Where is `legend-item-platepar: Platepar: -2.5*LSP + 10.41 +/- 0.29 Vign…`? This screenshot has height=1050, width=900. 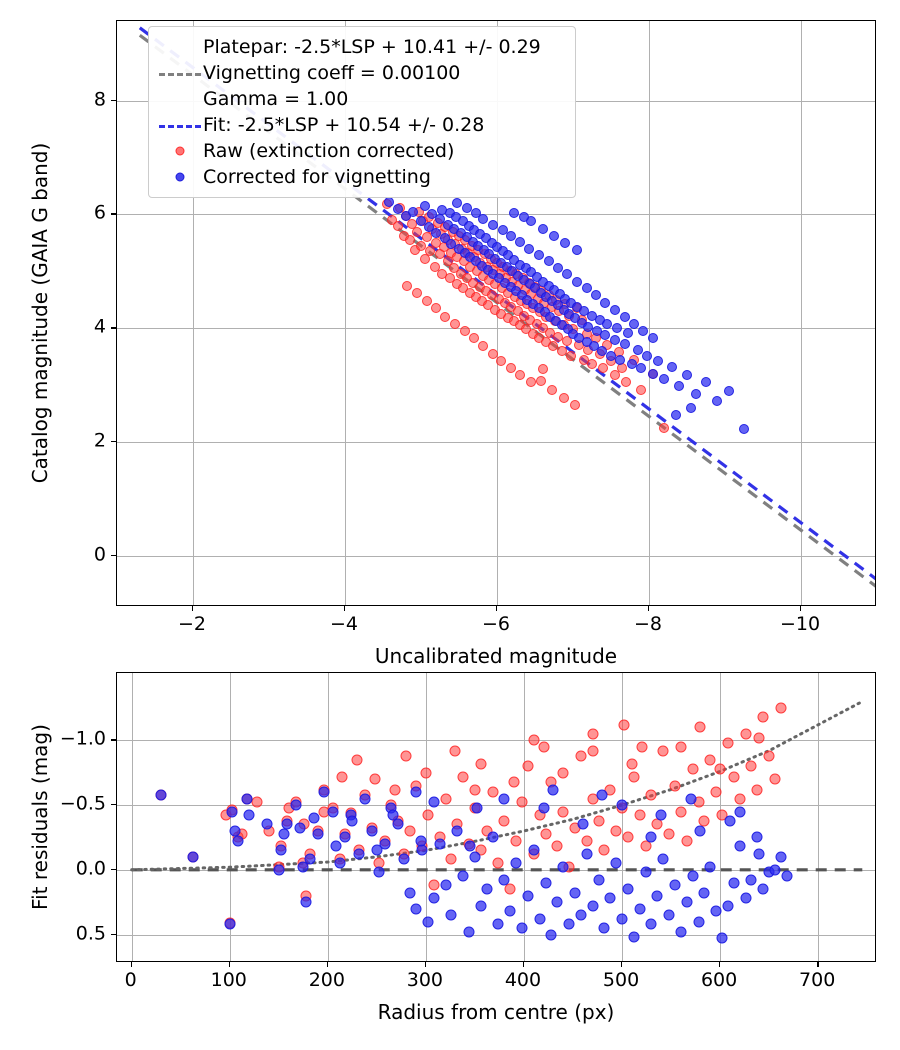
legend-item-platepar: Platepar: -2.5*LSP + 10.41 +/- 0.29 Vign… is located at coordinates (361, 73).